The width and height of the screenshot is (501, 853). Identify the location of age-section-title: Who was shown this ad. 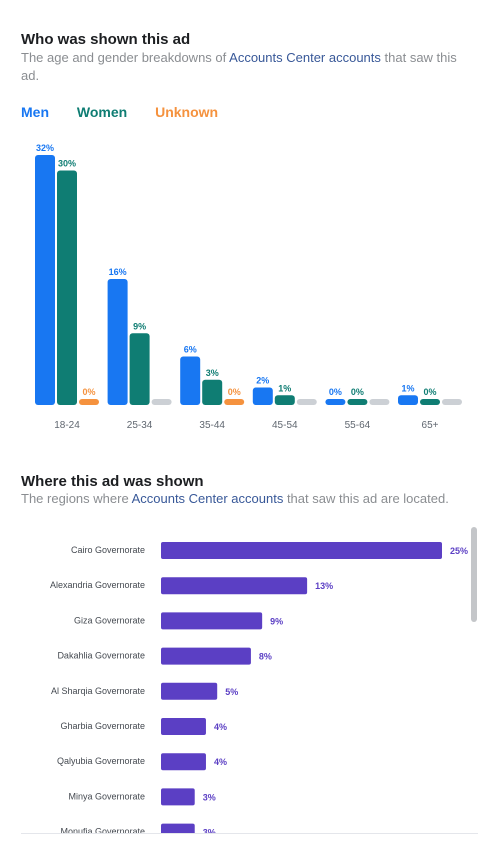
(106, 39).